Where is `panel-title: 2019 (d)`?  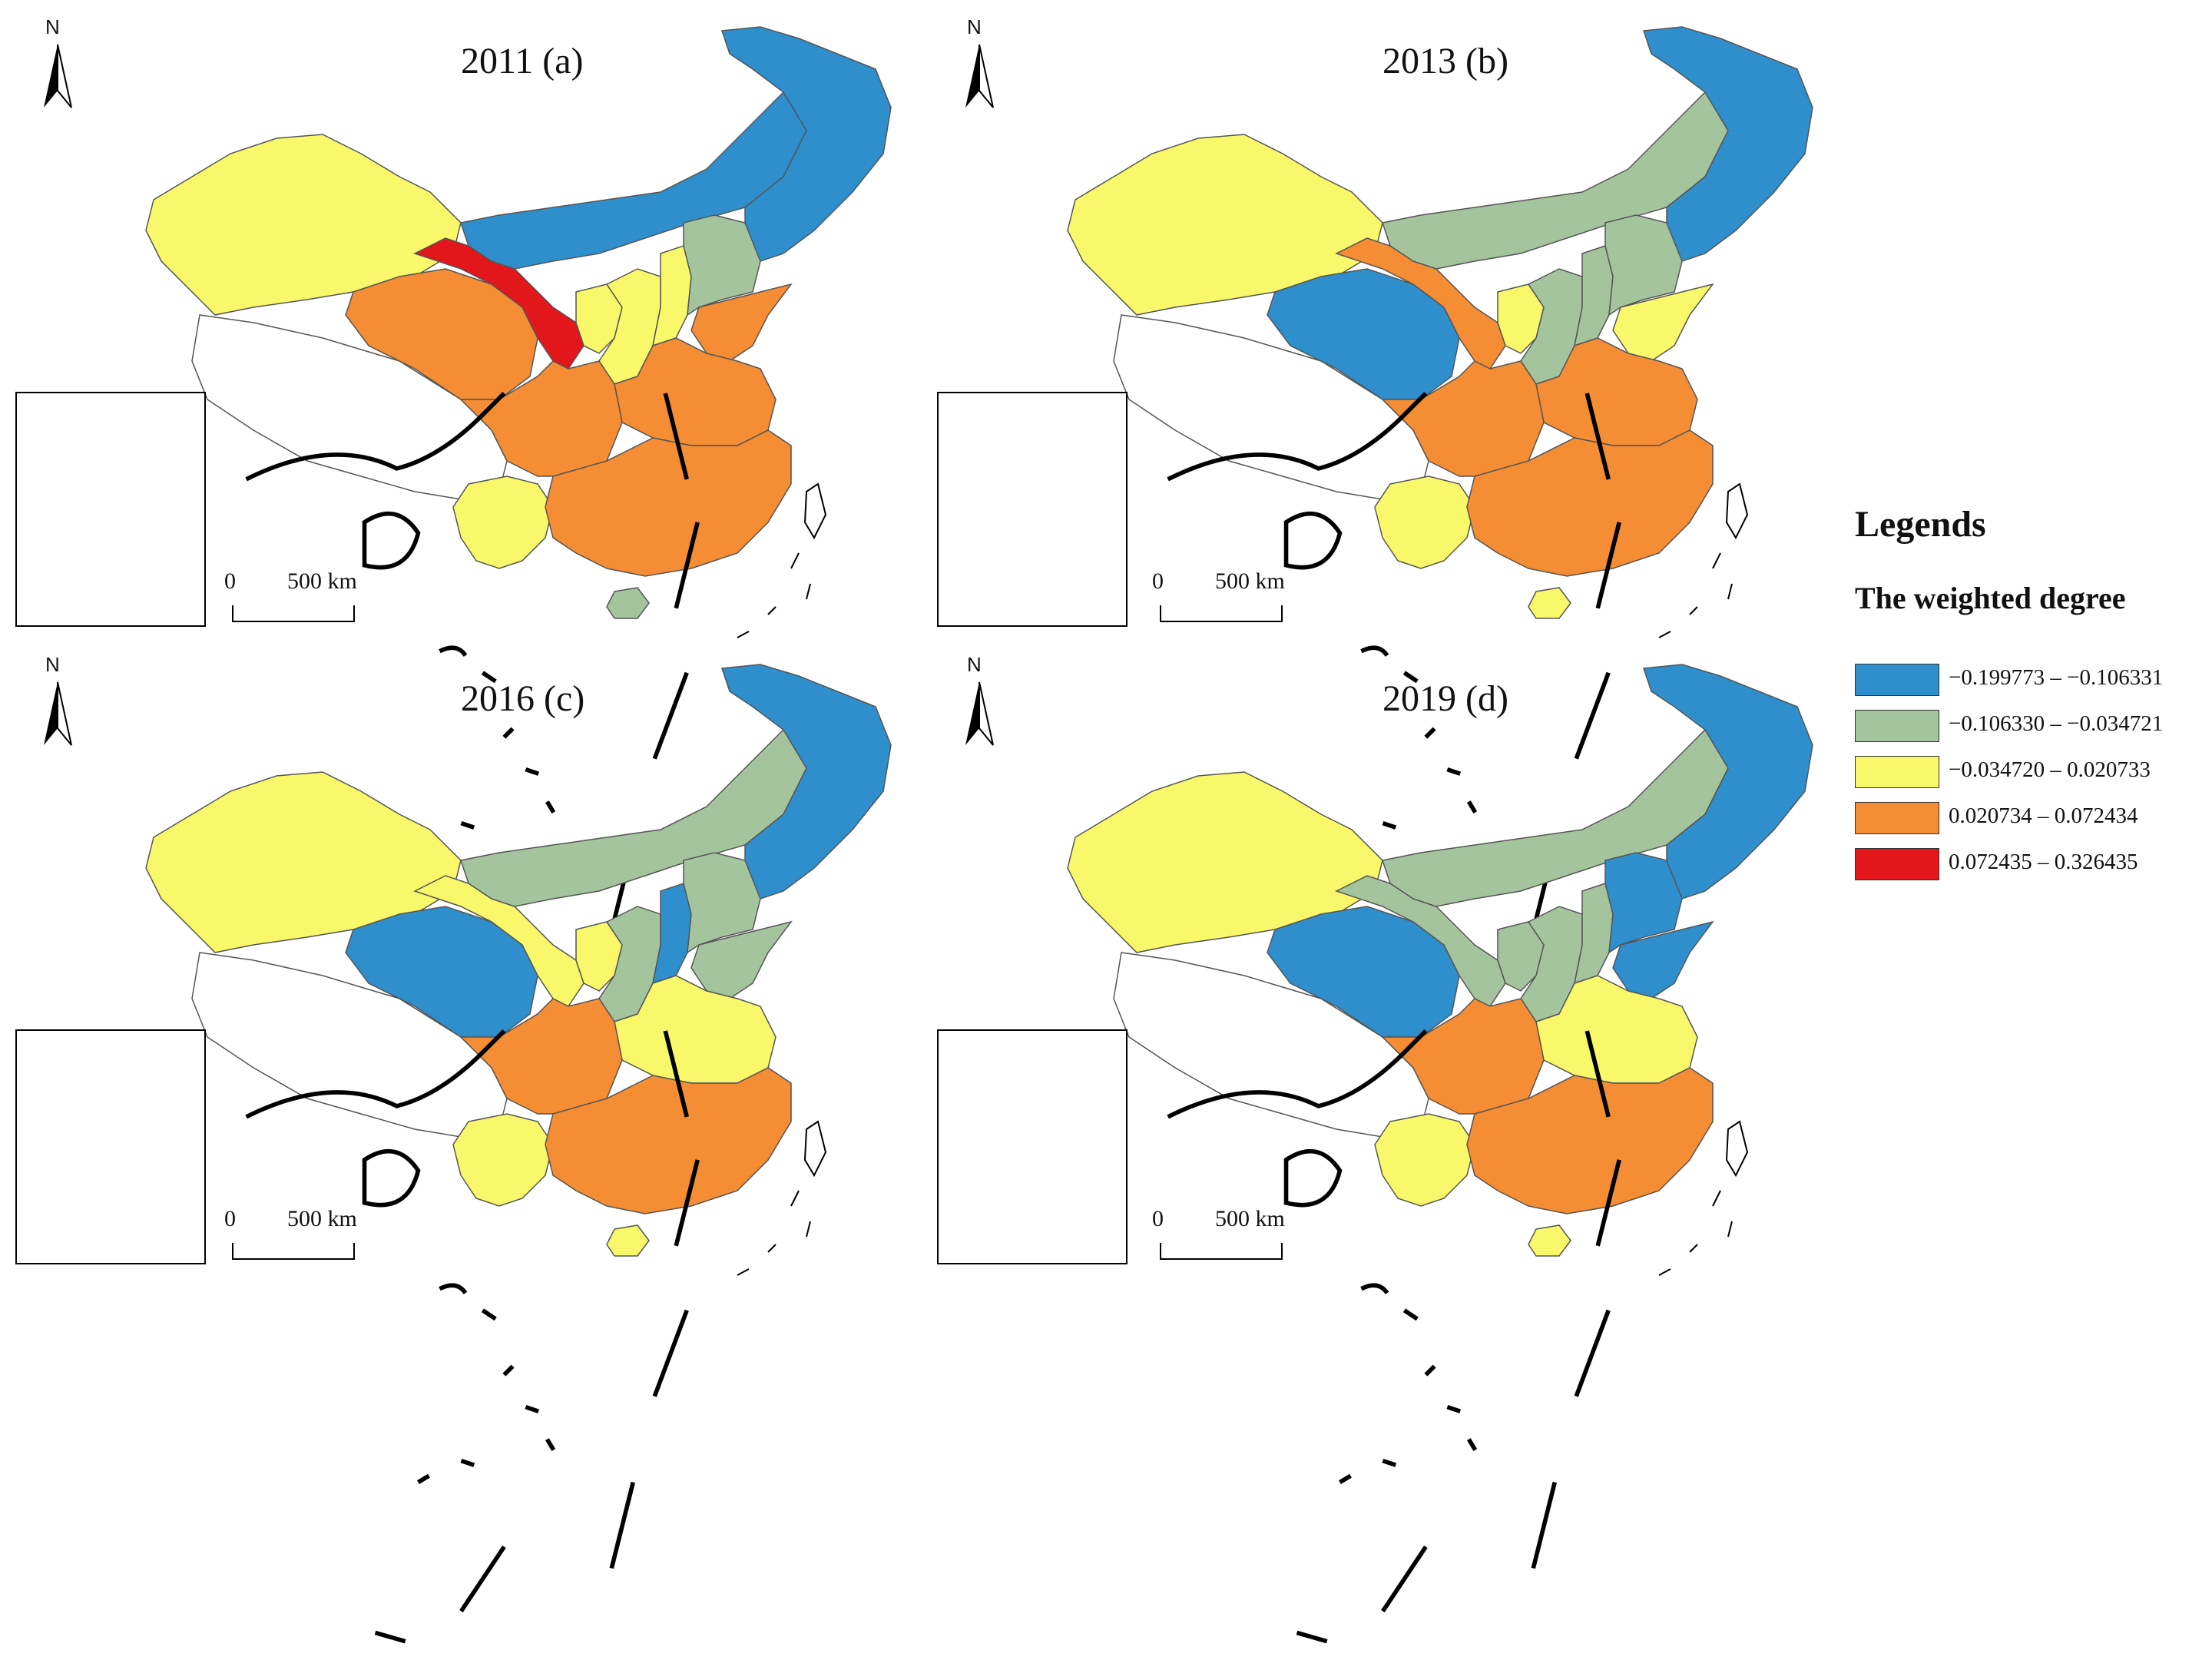 panel-title: 2019 (d) is located at coordinates (1445, 698).